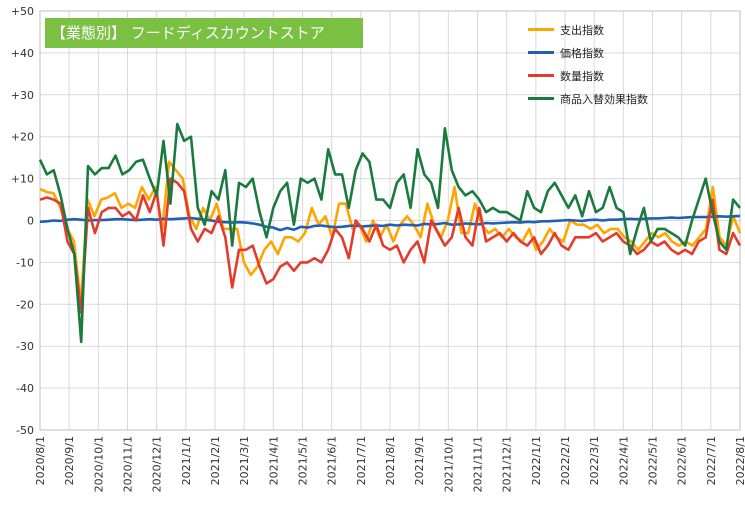 Image resolution: width=745 pixels, height=510 pixels. I want to click on y-tick-label: -20, so click(25, 304).